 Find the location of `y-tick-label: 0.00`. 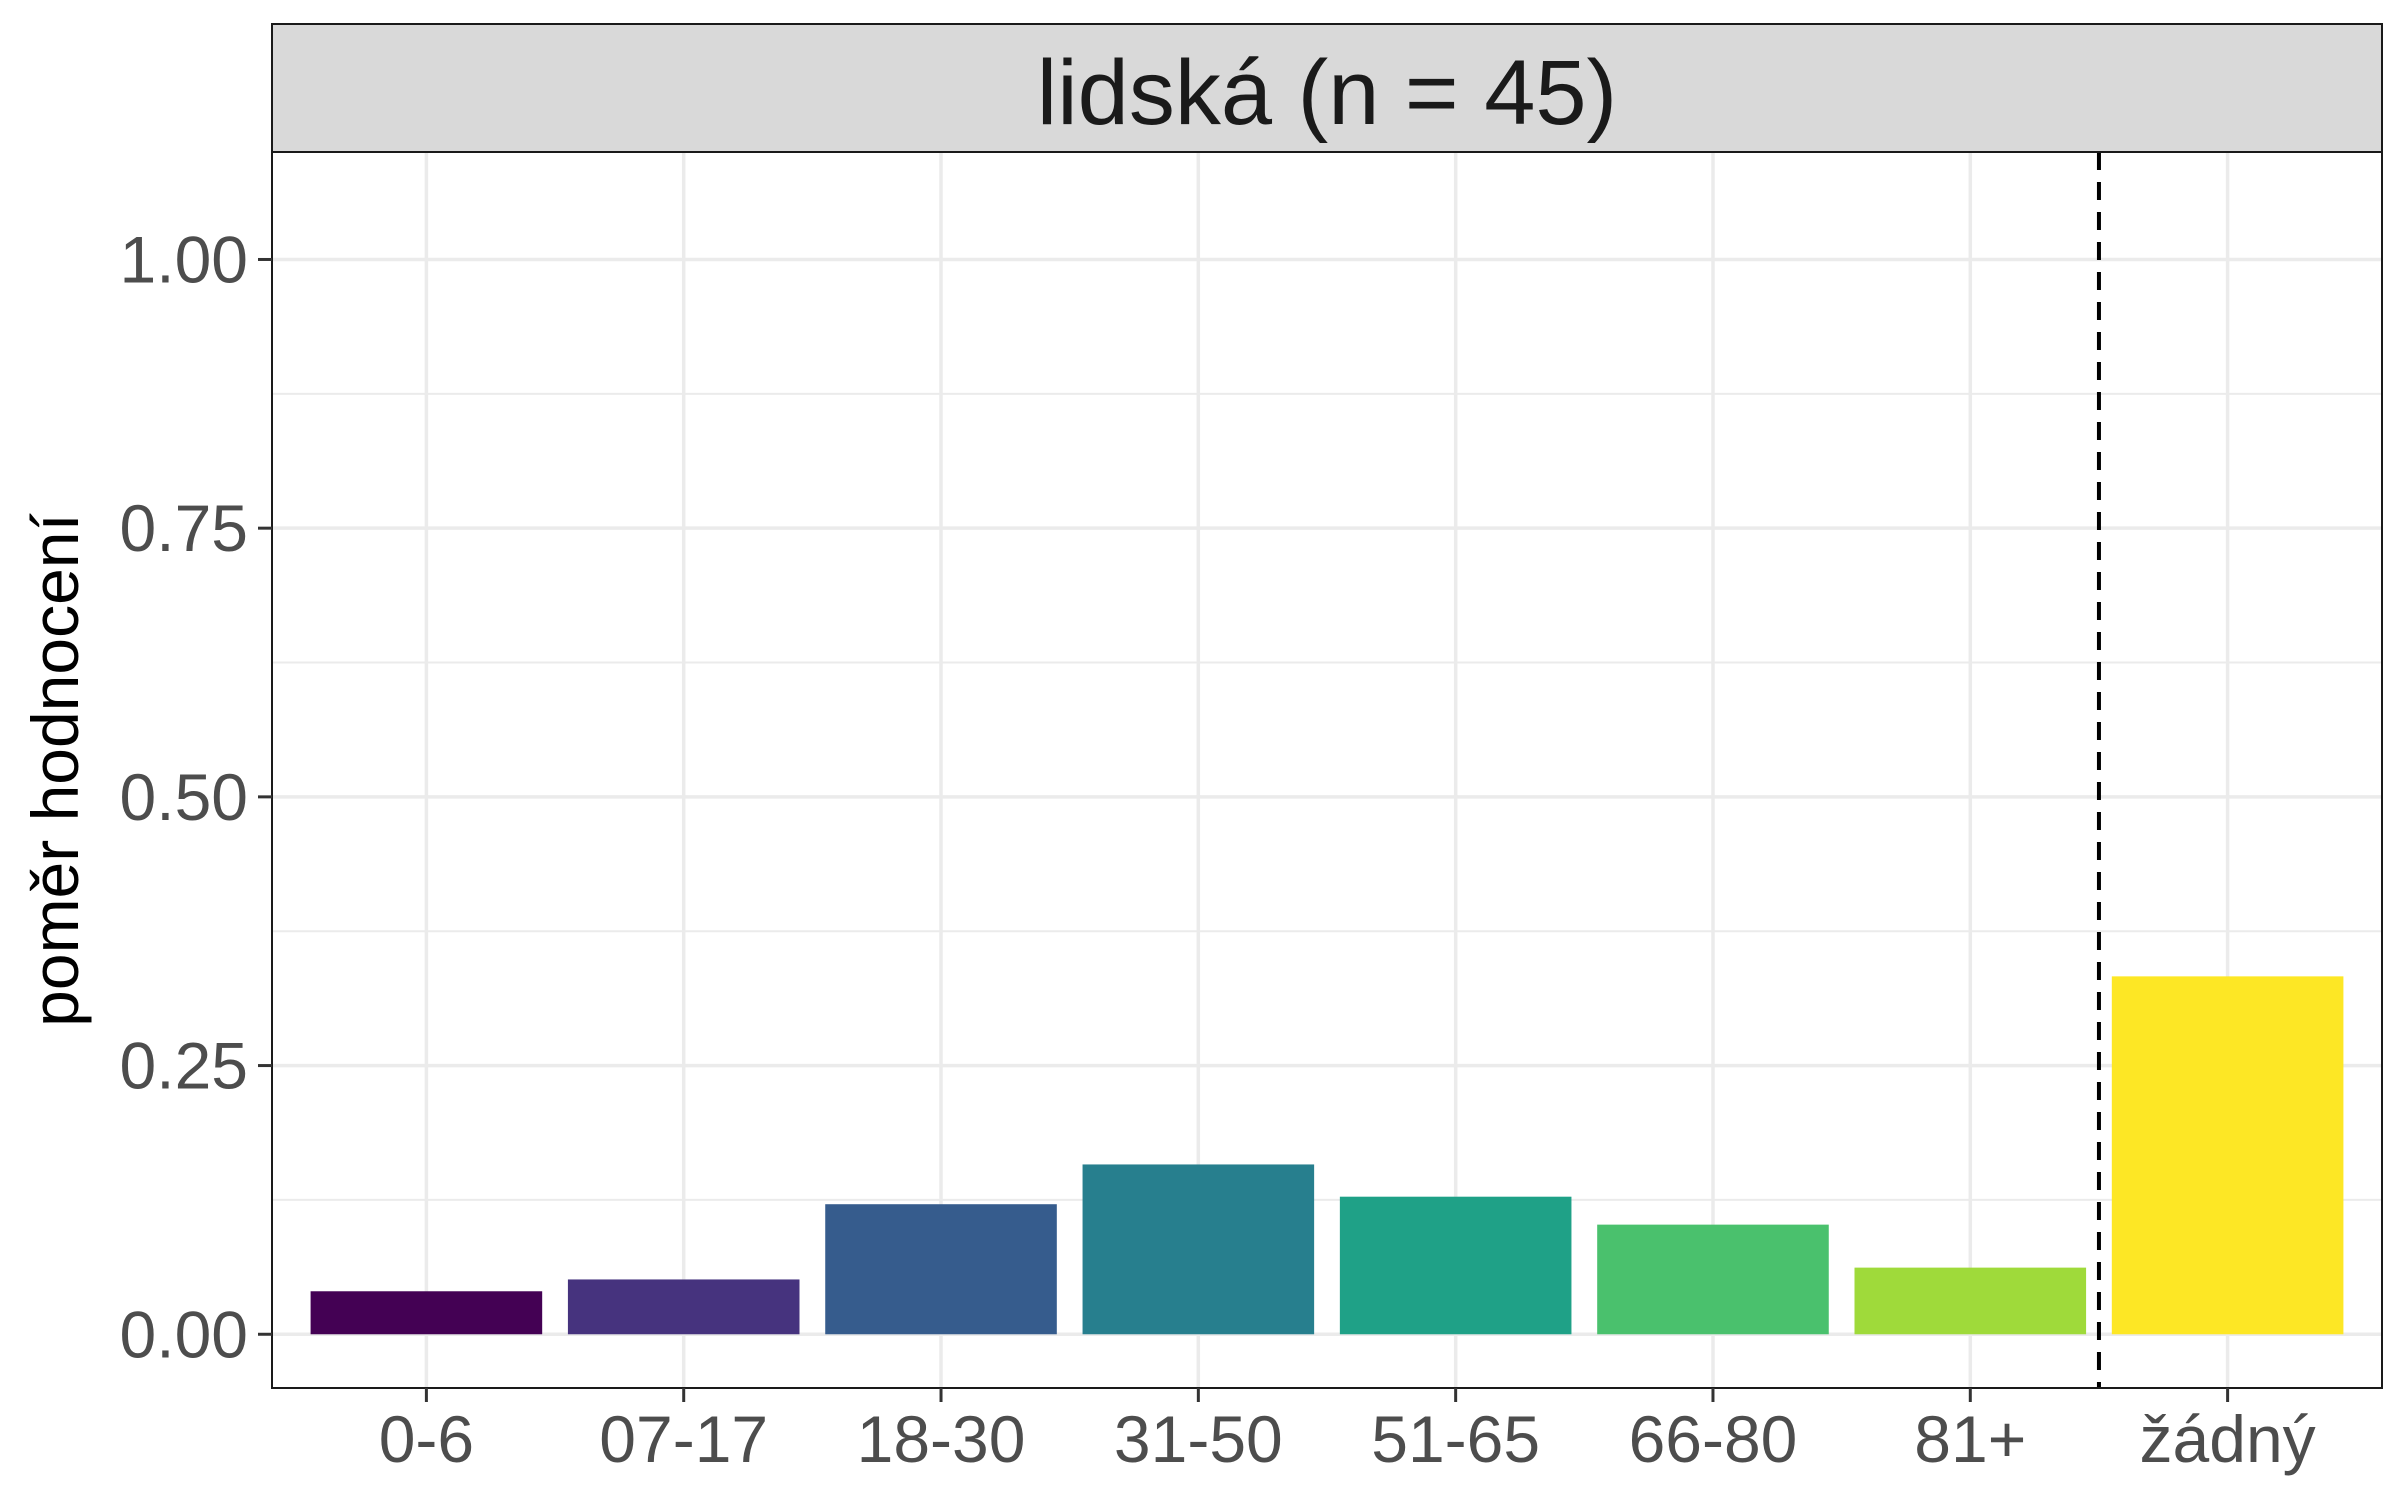

y-tick-label: 0.00 is located at coordinates (184, 1334).